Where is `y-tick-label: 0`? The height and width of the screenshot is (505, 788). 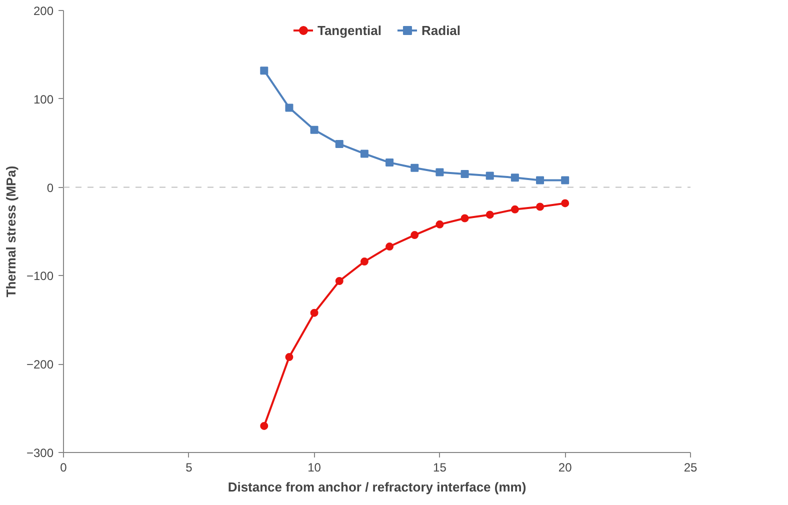
y-tick-label: 0 is located at coordinates (50, 187).